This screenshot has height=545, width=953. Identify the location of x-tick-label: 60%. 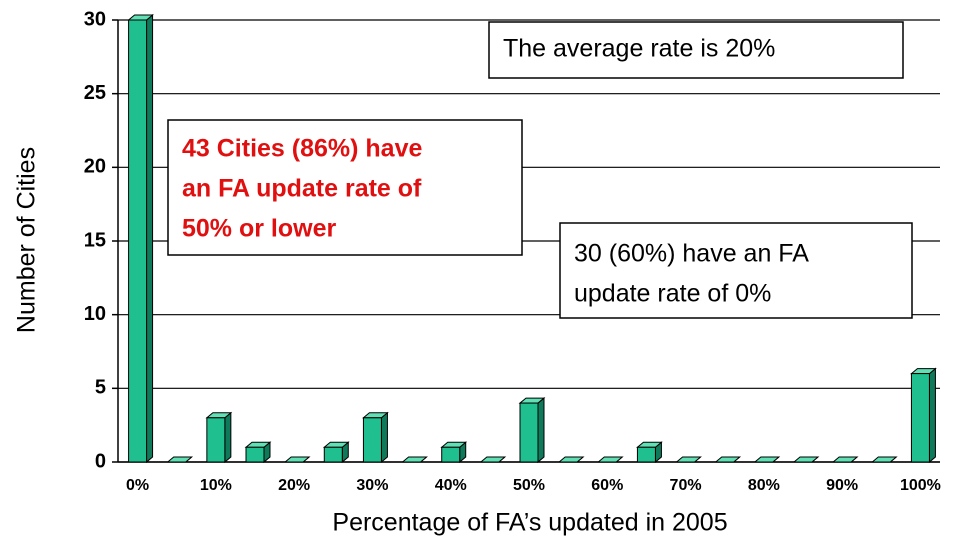
(607, 485).